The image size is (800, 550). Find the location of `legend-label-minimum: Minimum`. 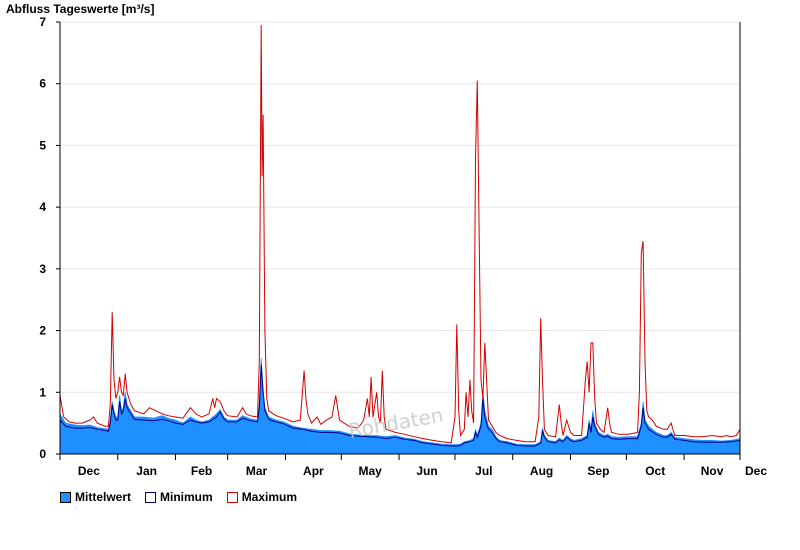

legend-label-minimum: Minimum is located at coordinates (186, 497).